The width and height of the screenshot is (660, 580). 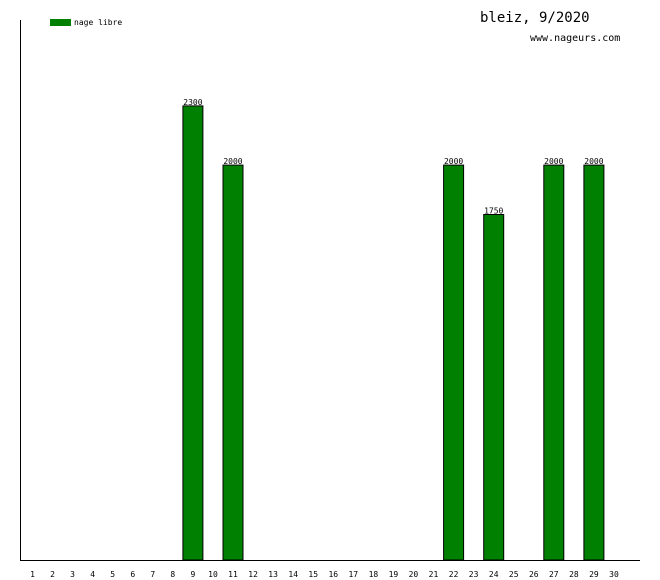 What do you see at coordinates (414, 574) in the screenshot?
I see `x-tick-label: 20` at bounding box center [414, 574].